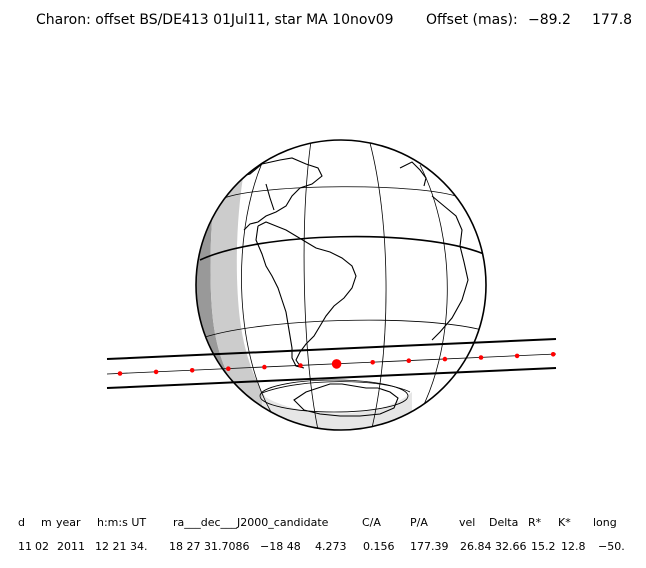 Image resolution: width=646 pixels, height=568 pixels. What do you see at coordinates (543, 546) in the screenshot?
I see `value-r-star: 15.2` at bounding box center [543, 546].